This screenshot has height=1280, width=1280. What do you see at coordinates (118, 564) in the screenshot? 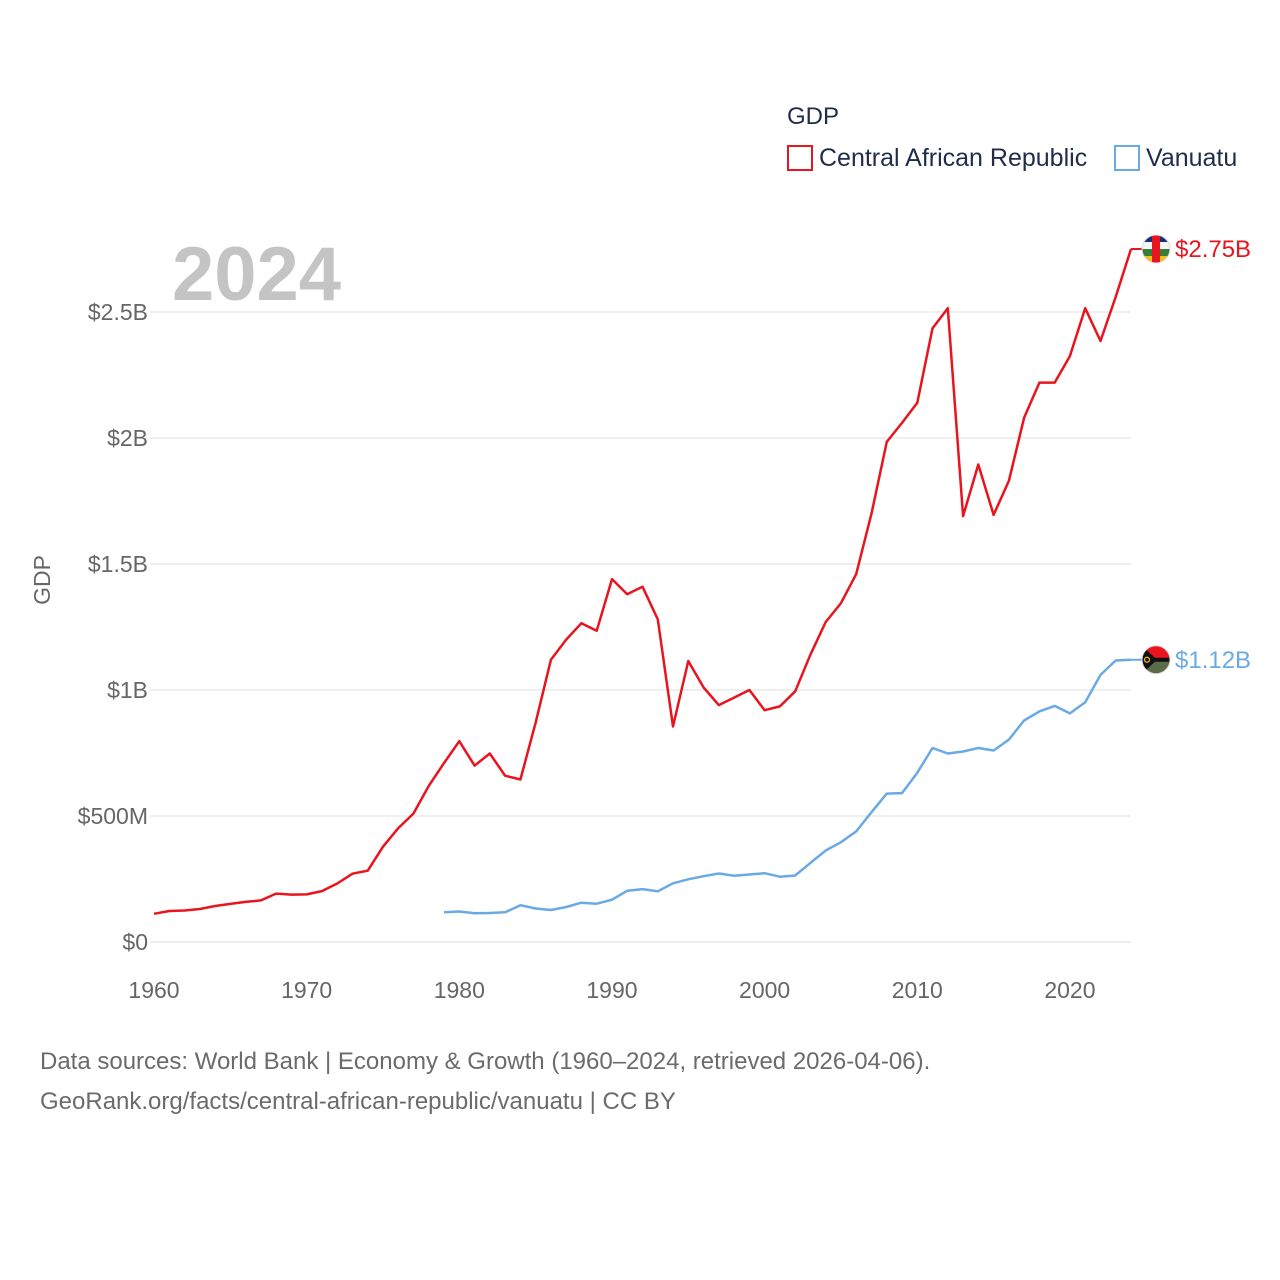
I see `y-tick-label: $1.5B` at bounding box center [118, 564].